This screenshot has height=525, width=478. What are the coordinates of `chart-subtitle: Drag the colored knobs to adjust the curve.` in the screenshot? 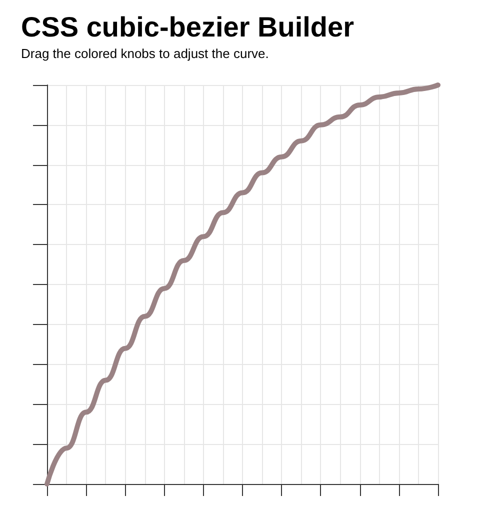 It's located at (145, 53).